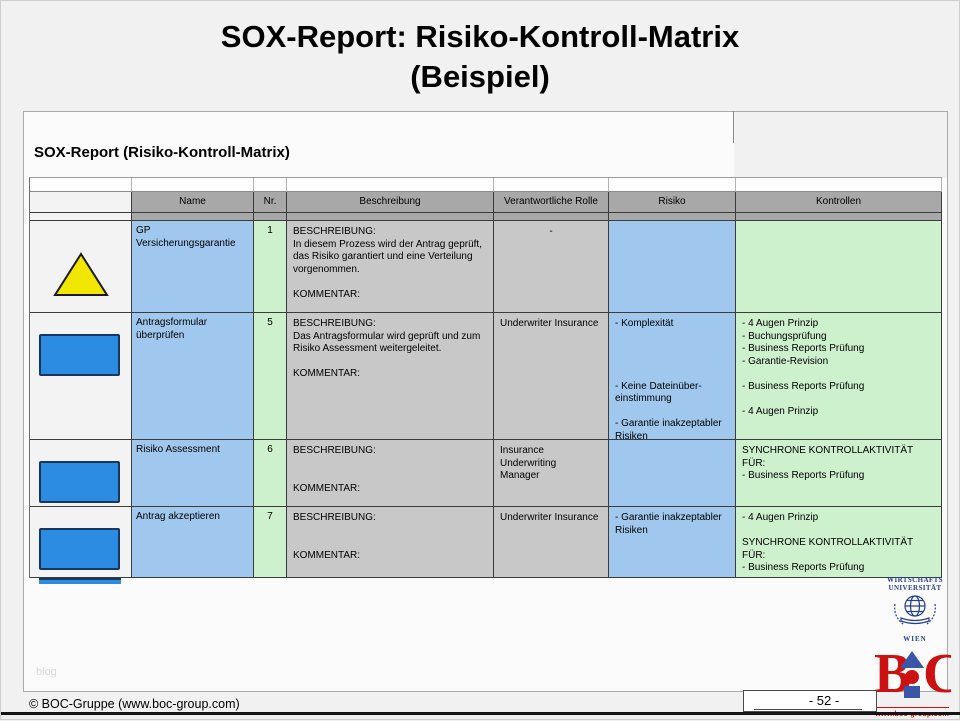  I want to click on cell-risiko: - Garantie inakzeptabler Risiken, so click(672, 542).